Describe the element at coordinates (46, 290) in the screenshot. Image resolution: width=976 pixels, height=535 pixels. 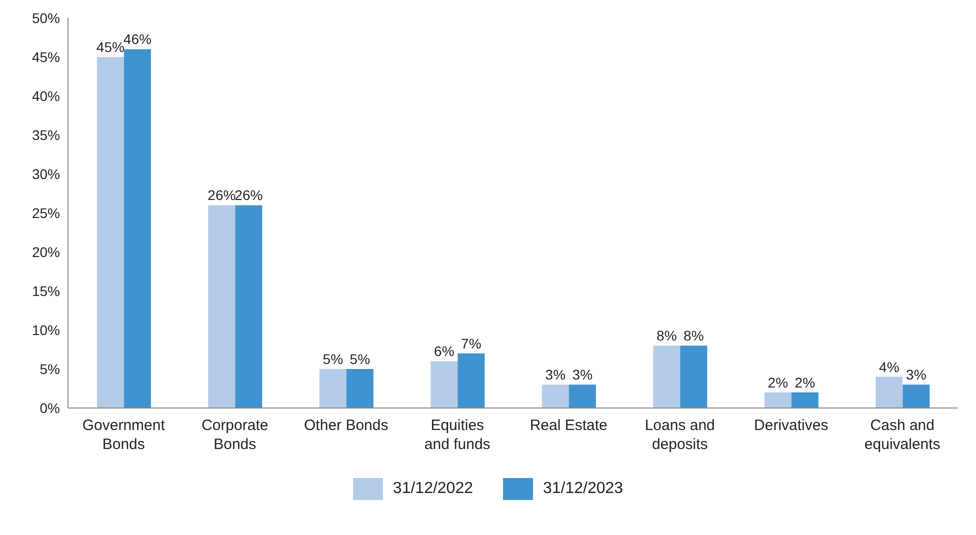
I see `y-tick-label: 15%` at that location.